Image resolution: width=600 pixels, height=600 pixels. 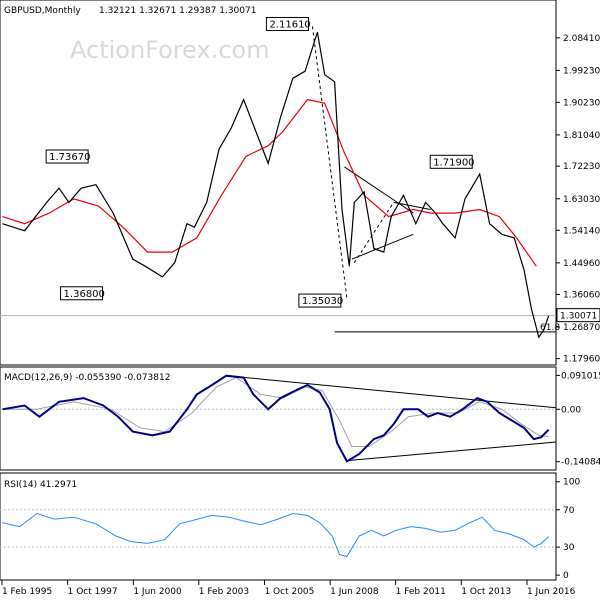 What do you see at coordinates (571, 483) in the screenshot?
I see `rsi-y-tick-label: 100` at bounding box center [571, 483].